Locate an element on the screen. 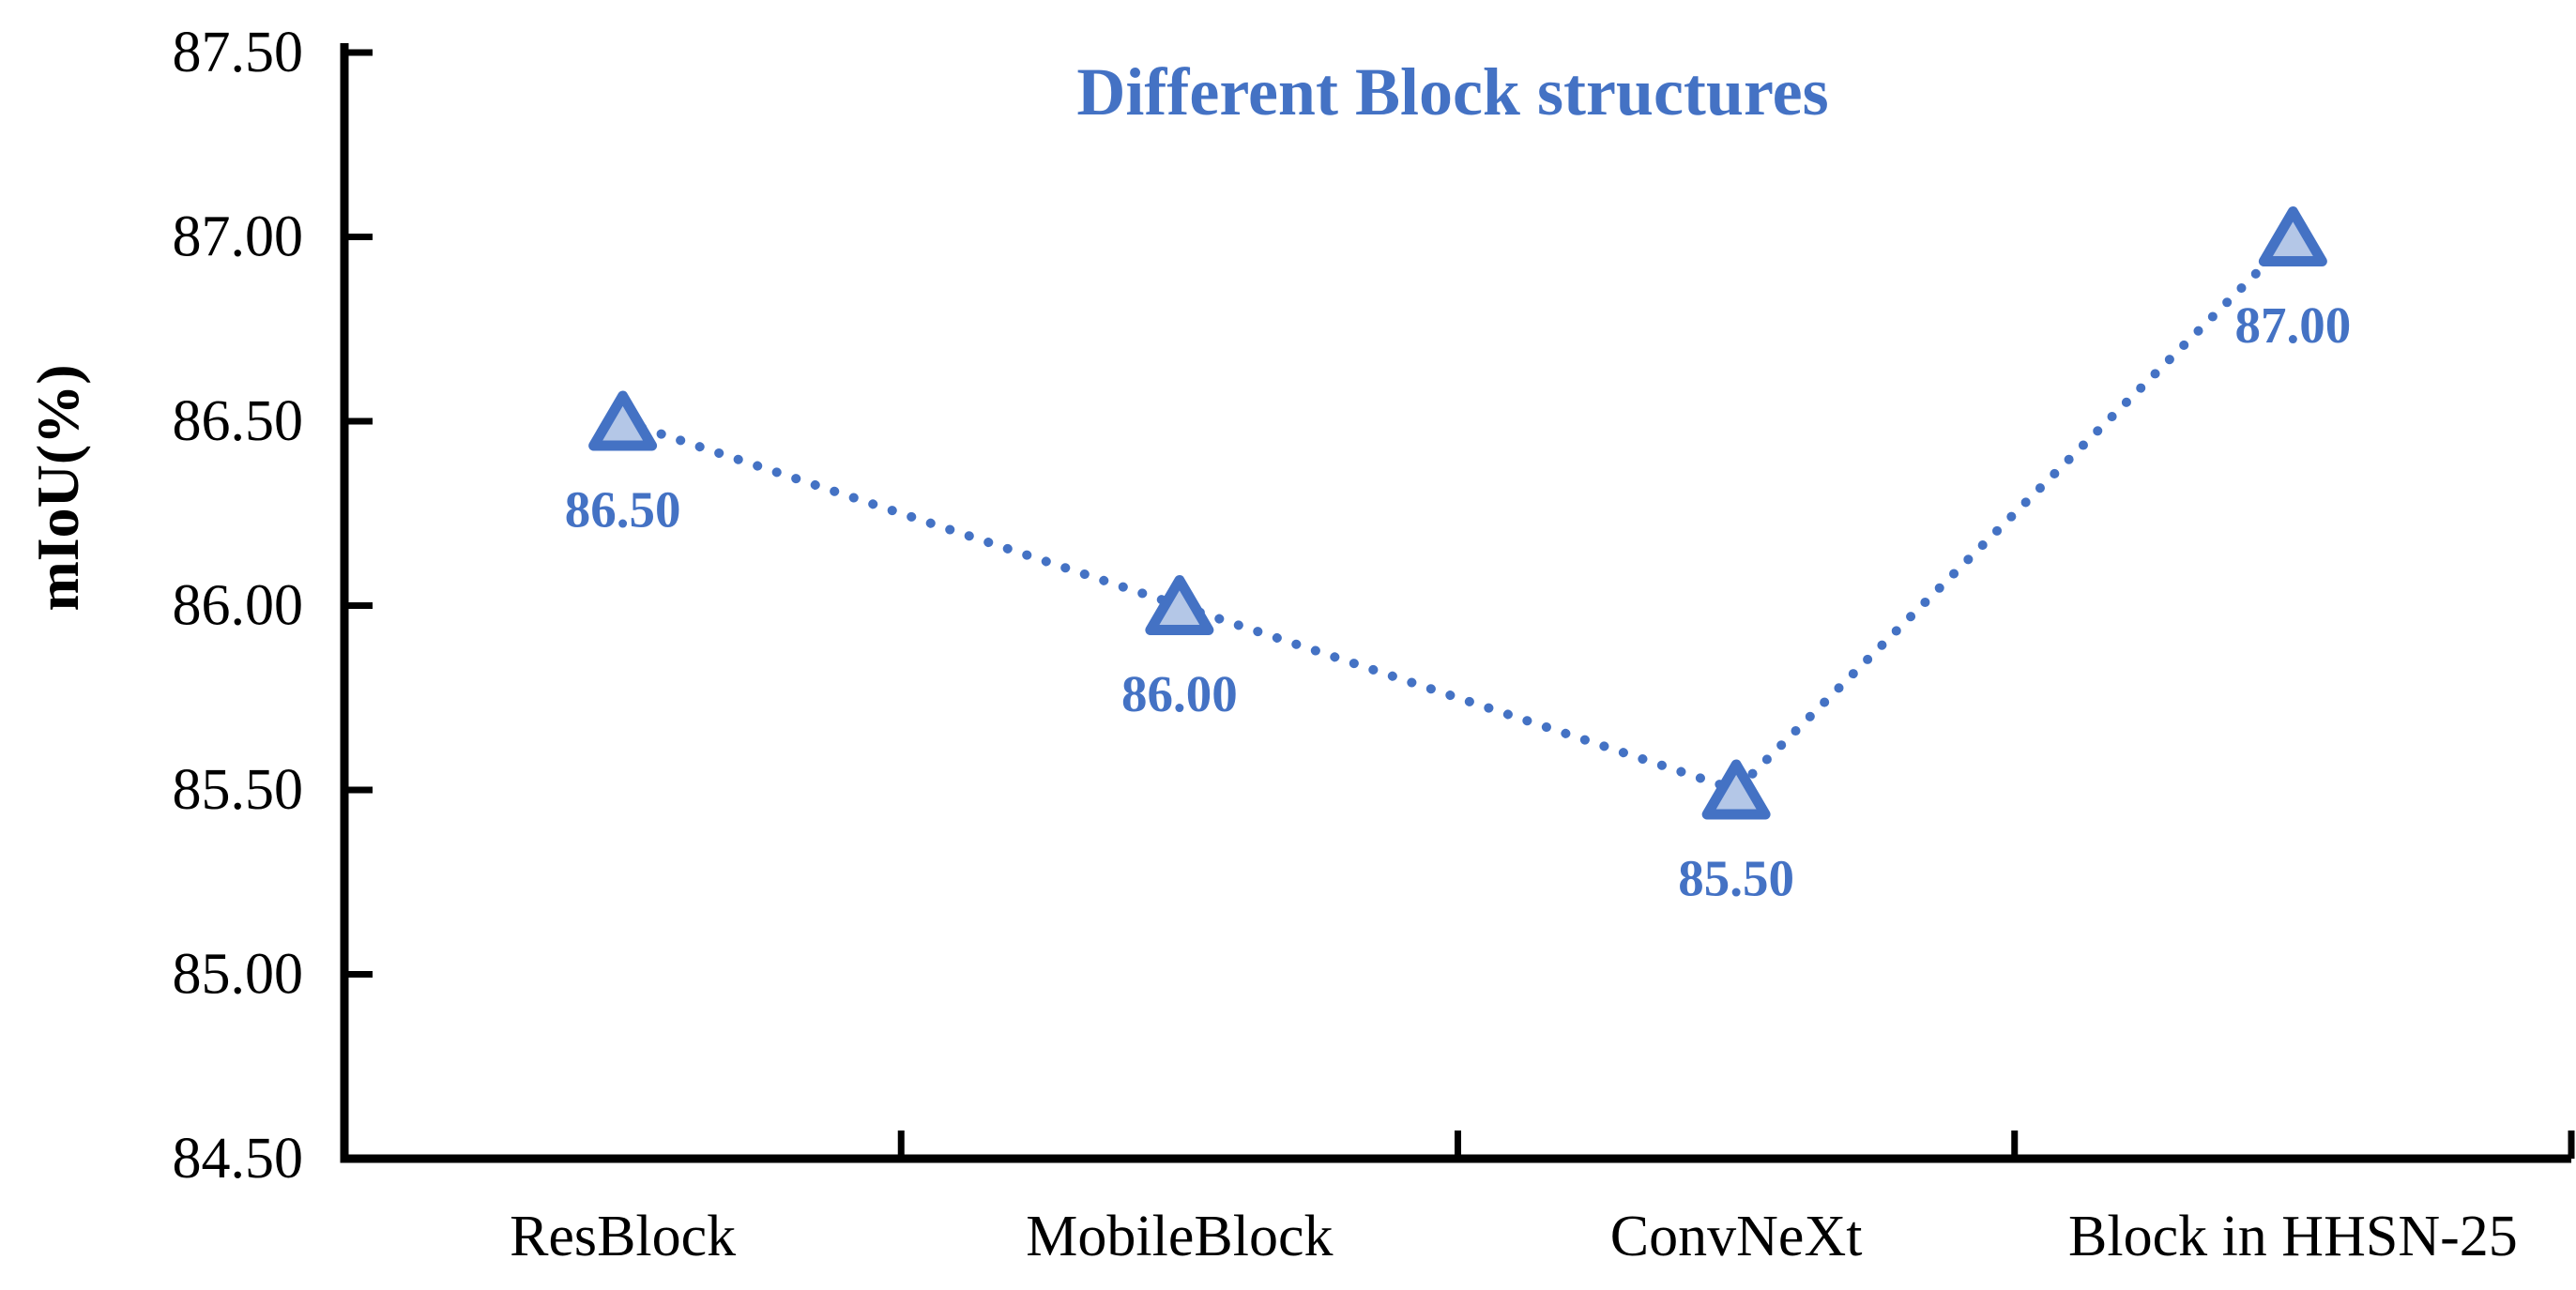 The width and height of the screenshot is (2576, 1290). data-point-label: 85.50 is located at coordinates (1736, 878).